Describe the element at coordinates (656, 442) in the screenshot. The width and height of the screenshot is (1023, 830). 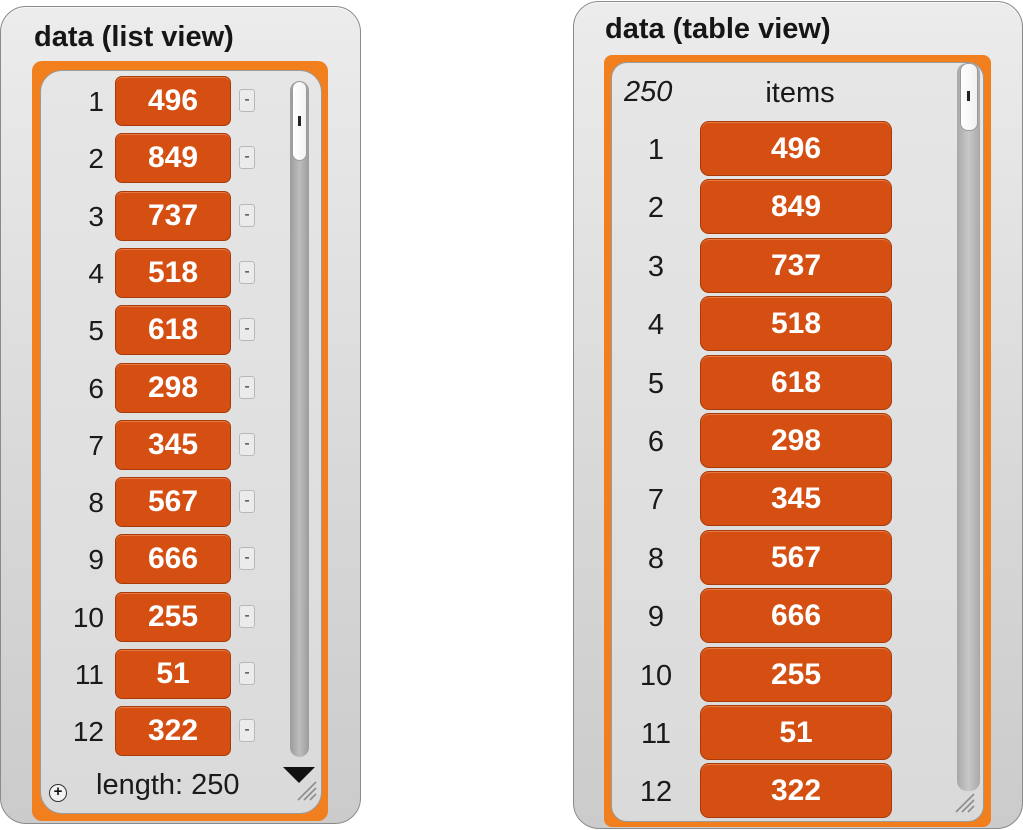
I see `table-row-index: 6` at that location.